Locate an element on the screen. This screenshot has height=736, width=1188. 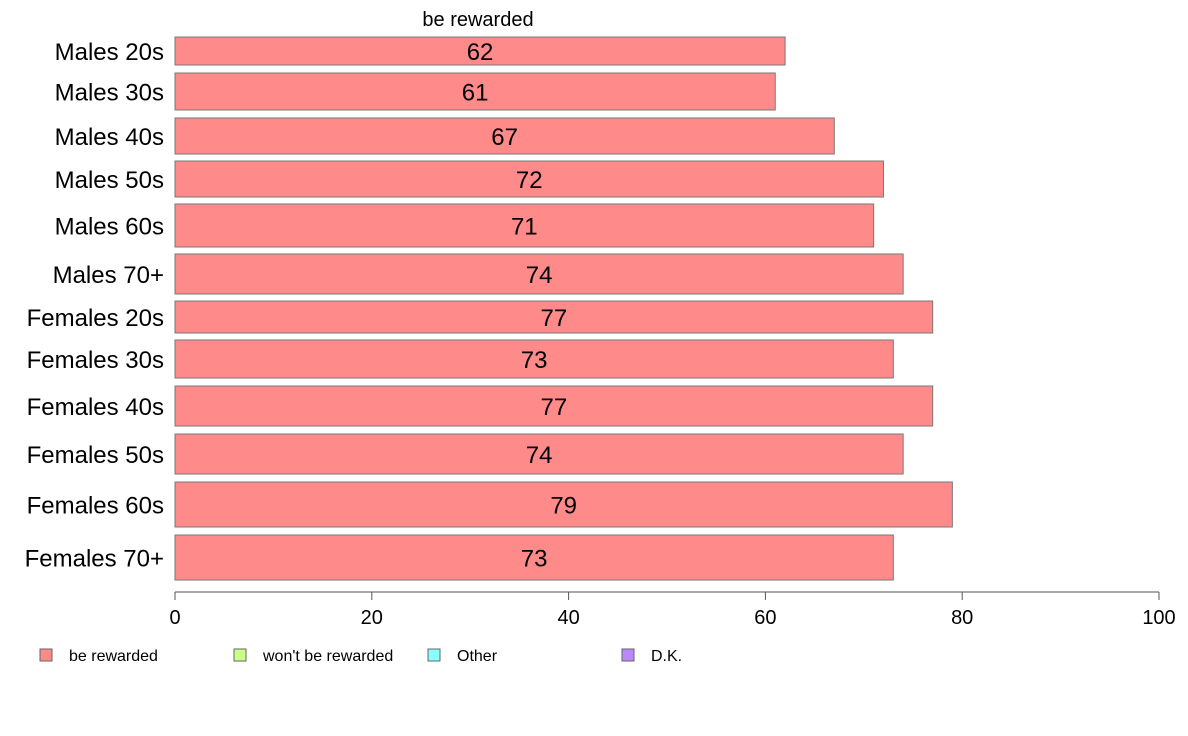
category-label: Males 40s is located at coordinates (109, 137).